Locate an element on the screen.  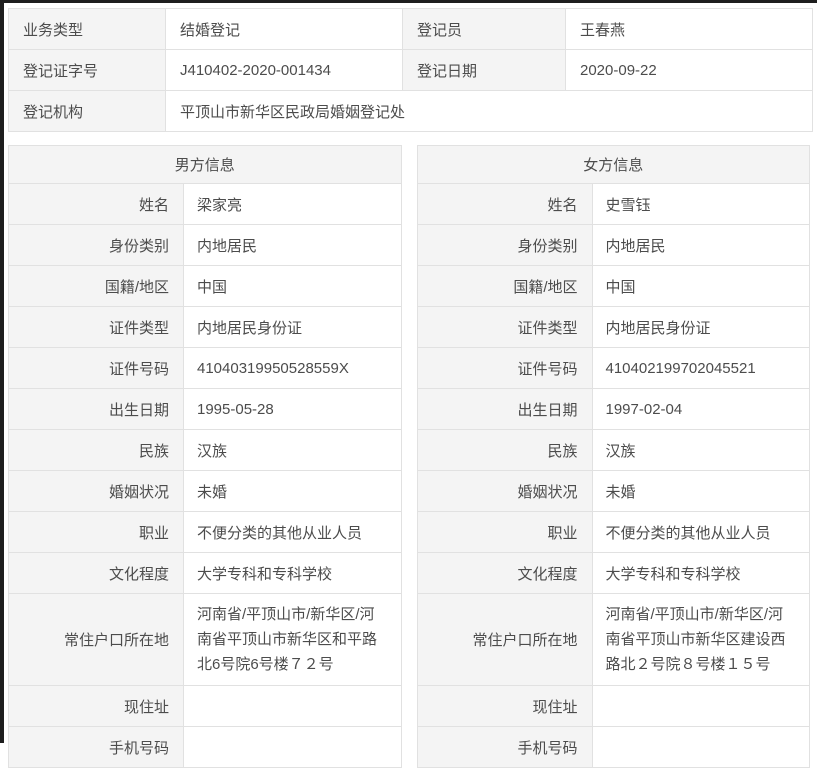
female-table-title: 女方信息 is located at coordinates (613, 164).